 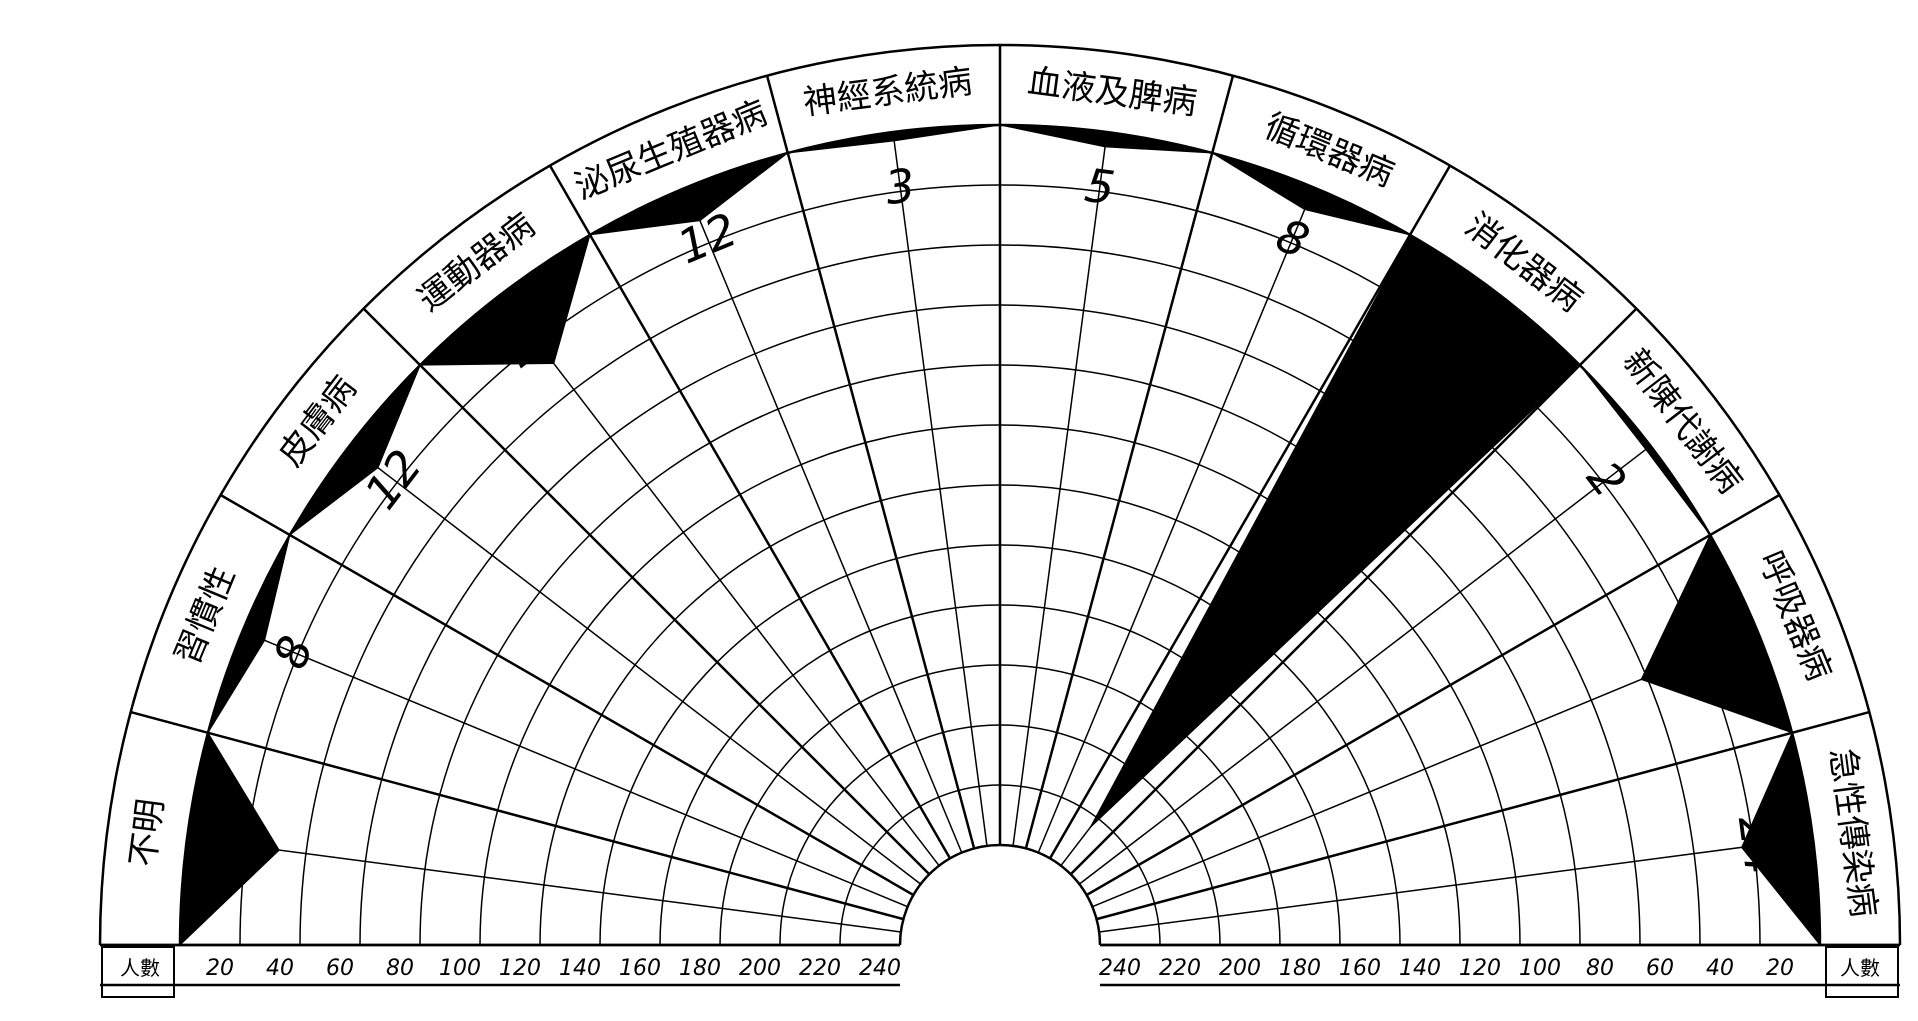 I want to click on value-label: 24, so click(x=1758, y=845).